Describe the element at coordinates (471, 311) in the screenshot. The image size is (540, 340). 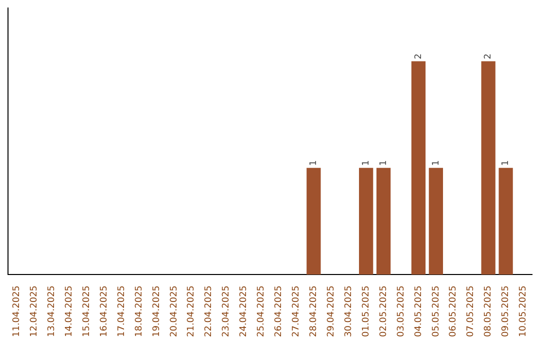
I see `x-tick-label: 07.05.2025` at that location.